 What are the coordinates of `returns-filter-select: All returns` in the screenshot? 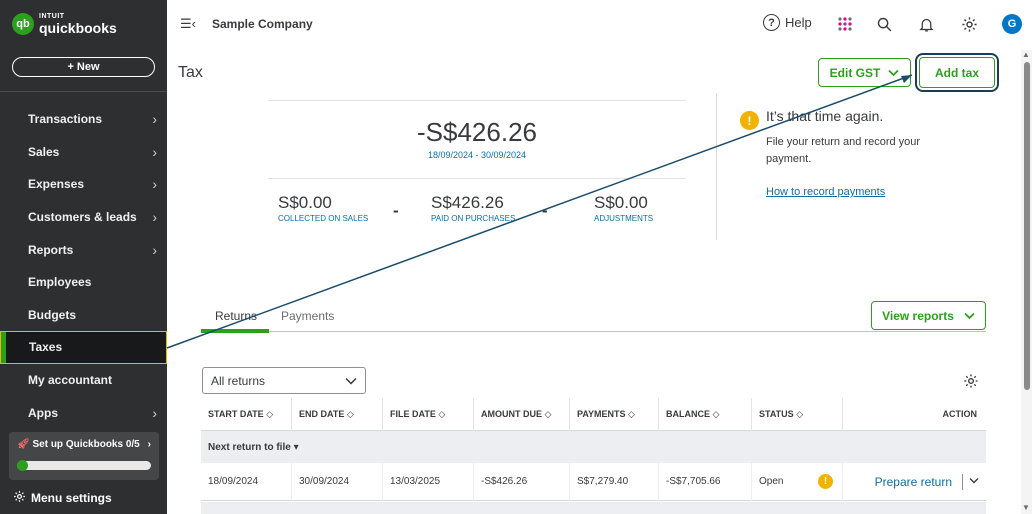 It's located at (284, 380).